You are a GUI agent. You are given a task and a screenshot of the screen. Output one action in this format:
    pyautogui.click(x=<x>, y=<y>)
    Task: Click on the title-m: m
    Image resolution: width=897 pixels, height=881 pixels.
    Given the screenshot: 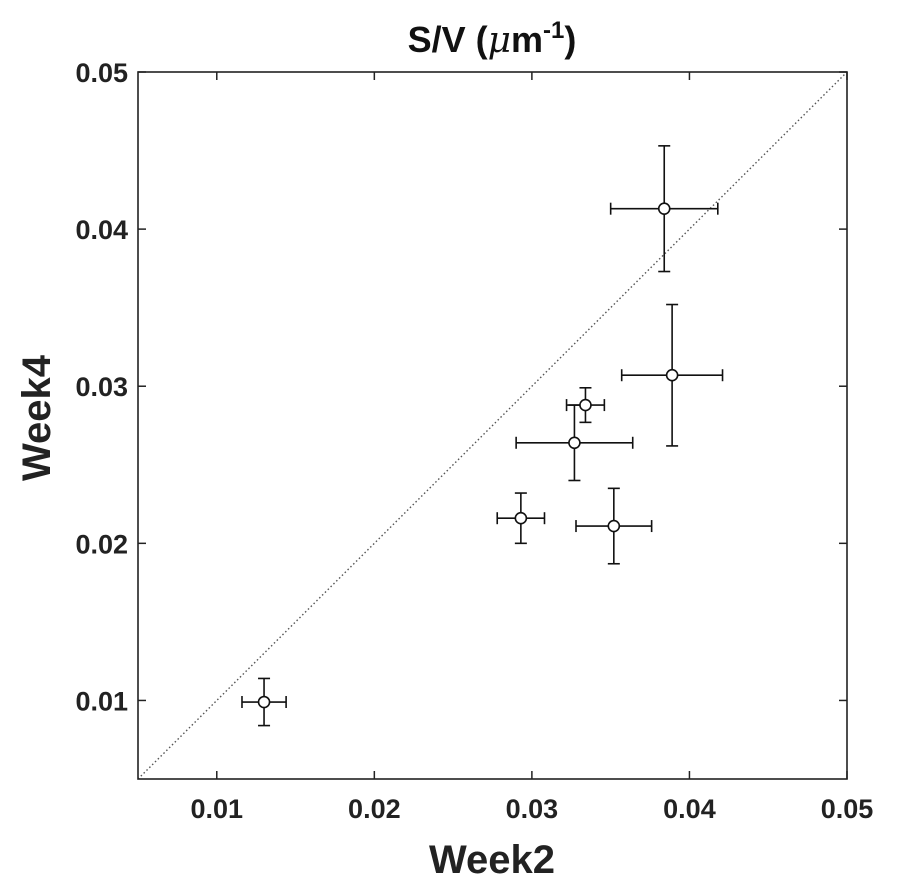 What is the action you would take?
    pyautogui.click(x=527, y=39)
    